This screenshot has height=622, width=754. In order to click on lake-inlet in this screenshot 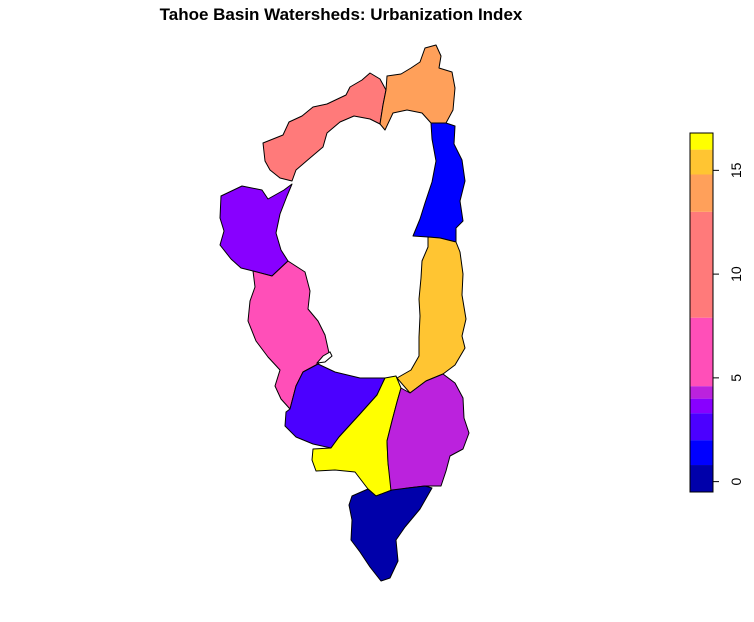, I will do `click(324, 357)`.